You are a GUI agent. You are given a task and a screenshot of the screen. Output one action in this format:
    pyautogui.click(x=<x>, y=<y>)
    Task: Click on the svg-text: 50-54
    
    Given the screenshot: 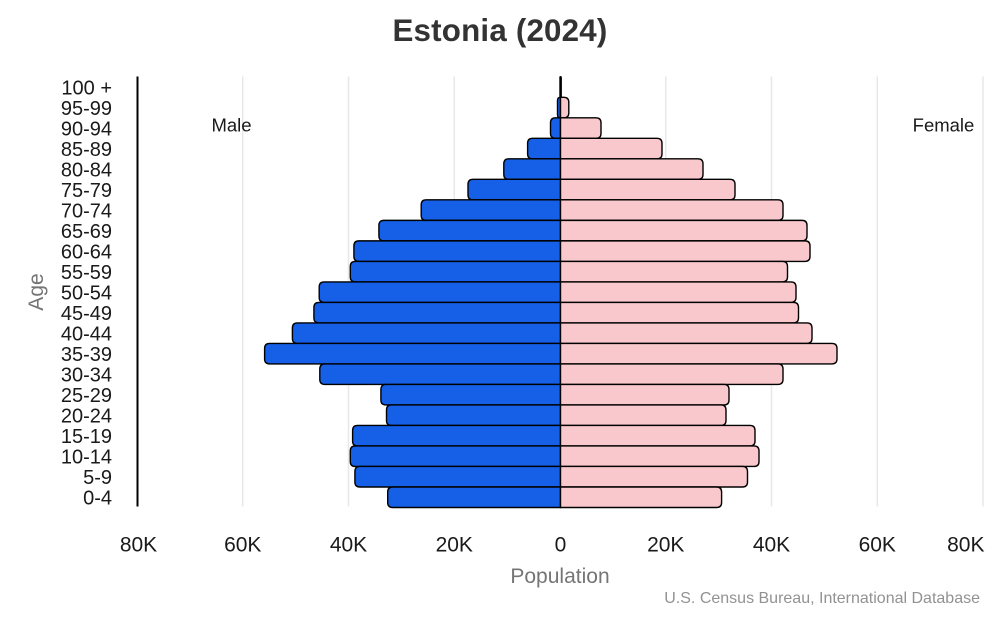 What is the action you would take?
    pyautogui.click(x=86, y=293)
    